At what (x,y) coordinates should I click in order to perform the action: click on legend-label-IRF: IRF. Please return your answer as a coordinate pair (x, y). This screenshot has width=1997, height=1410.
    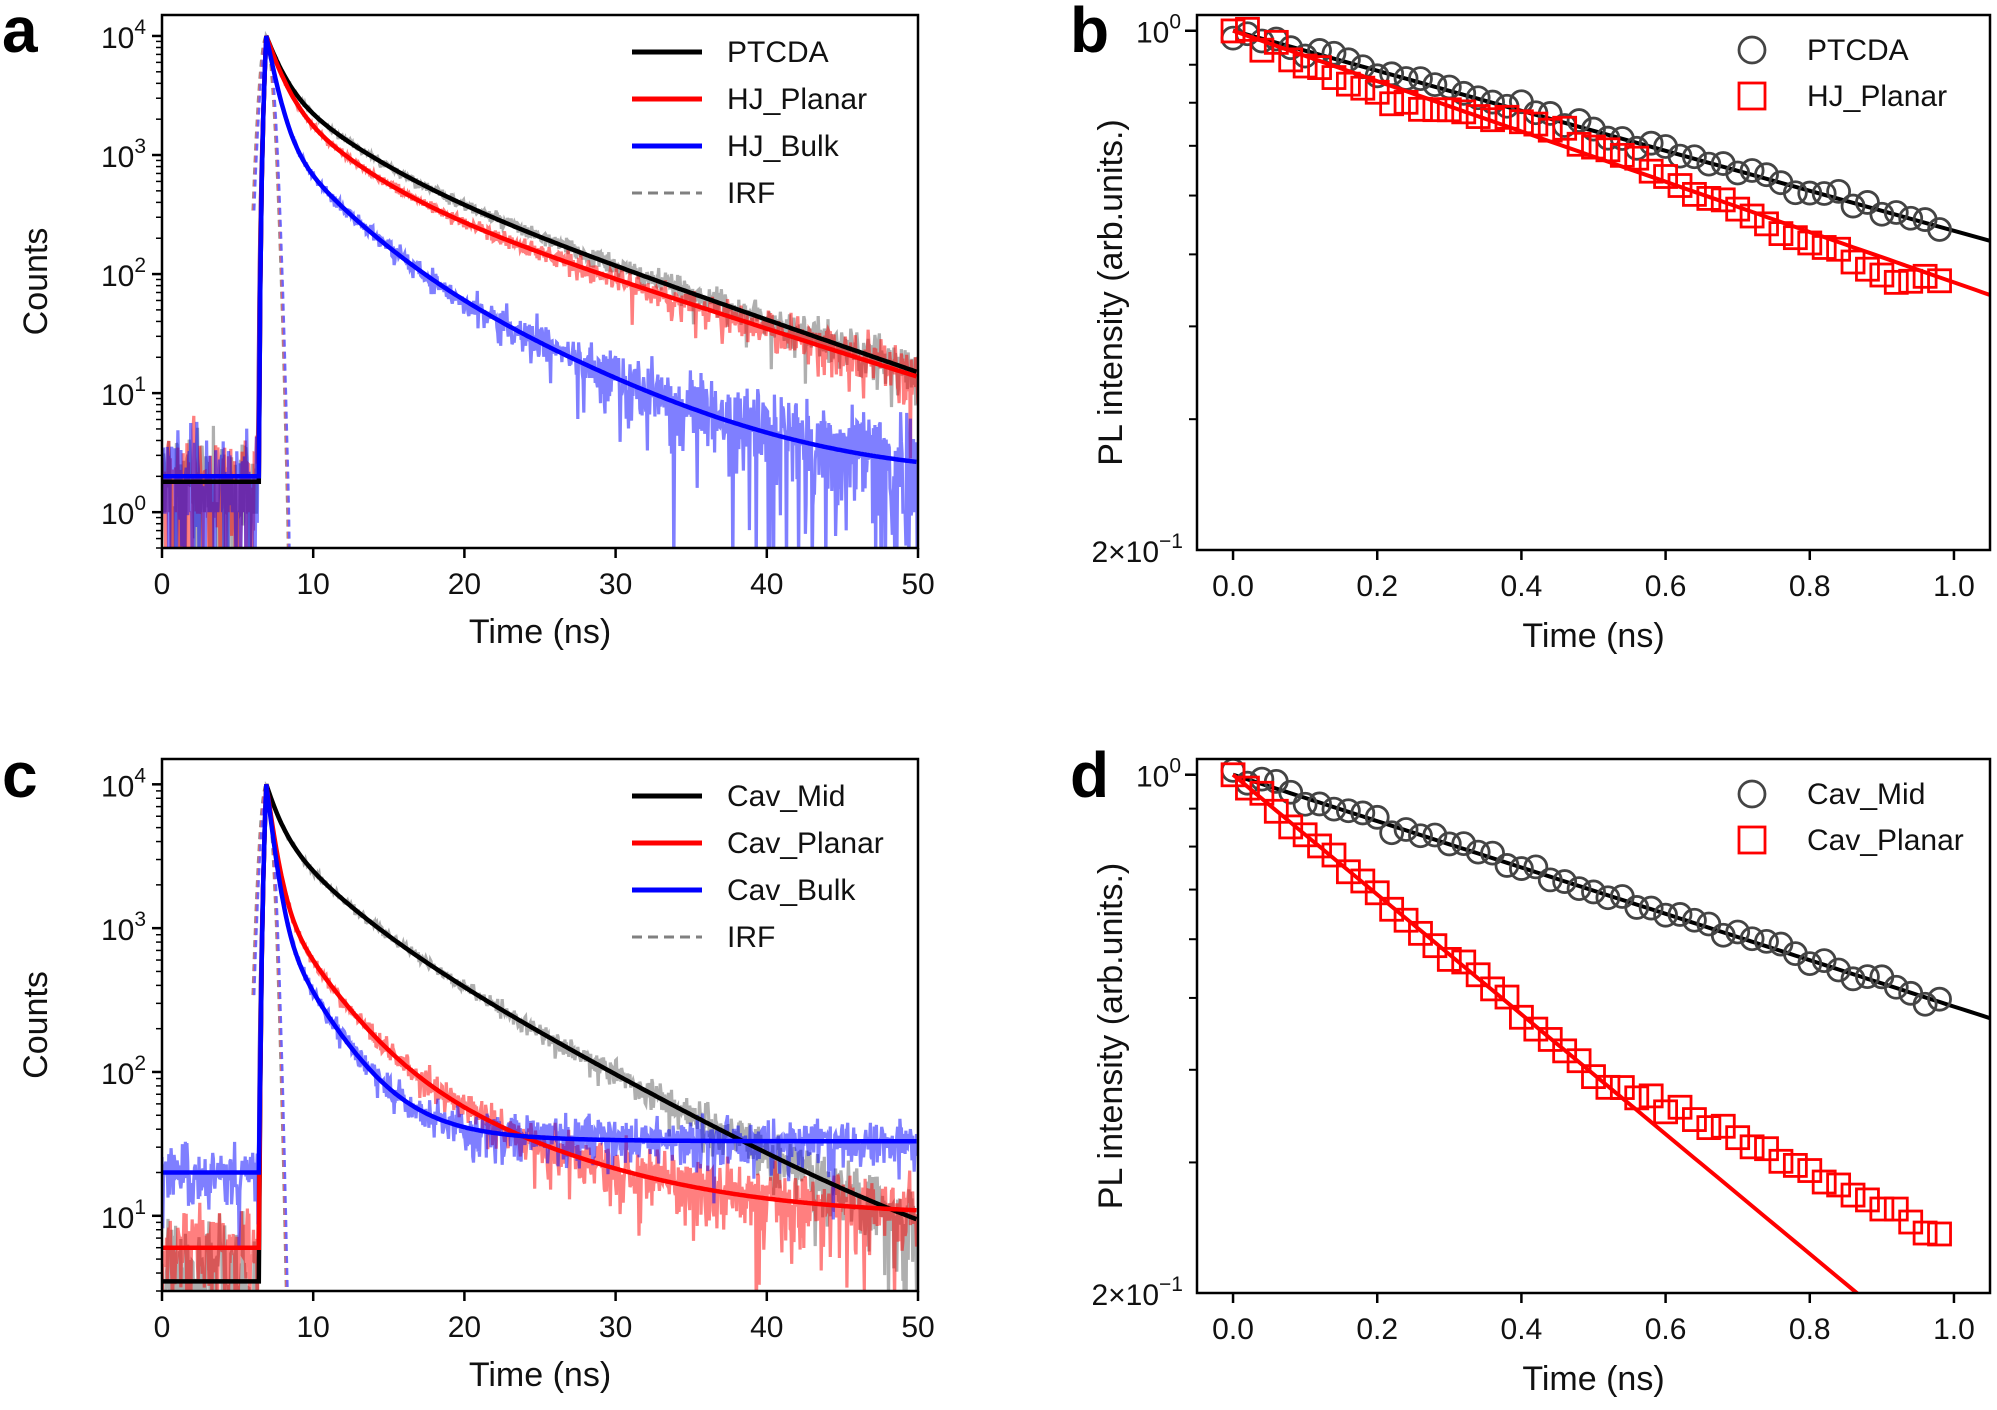
    Looking at the image, I should click on (751, 937).